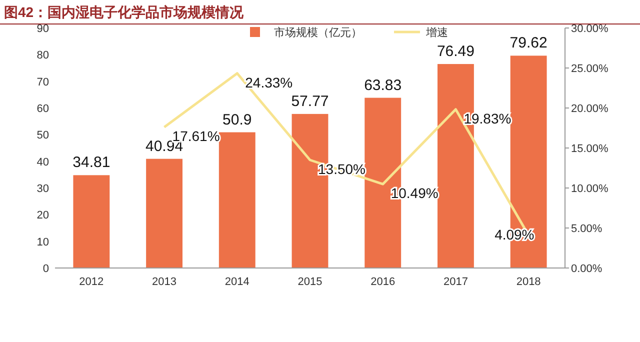  Describe the element at coordinates (590, 69) in the screenshot. I see `y2-tick-label: 25.00%` at that location.